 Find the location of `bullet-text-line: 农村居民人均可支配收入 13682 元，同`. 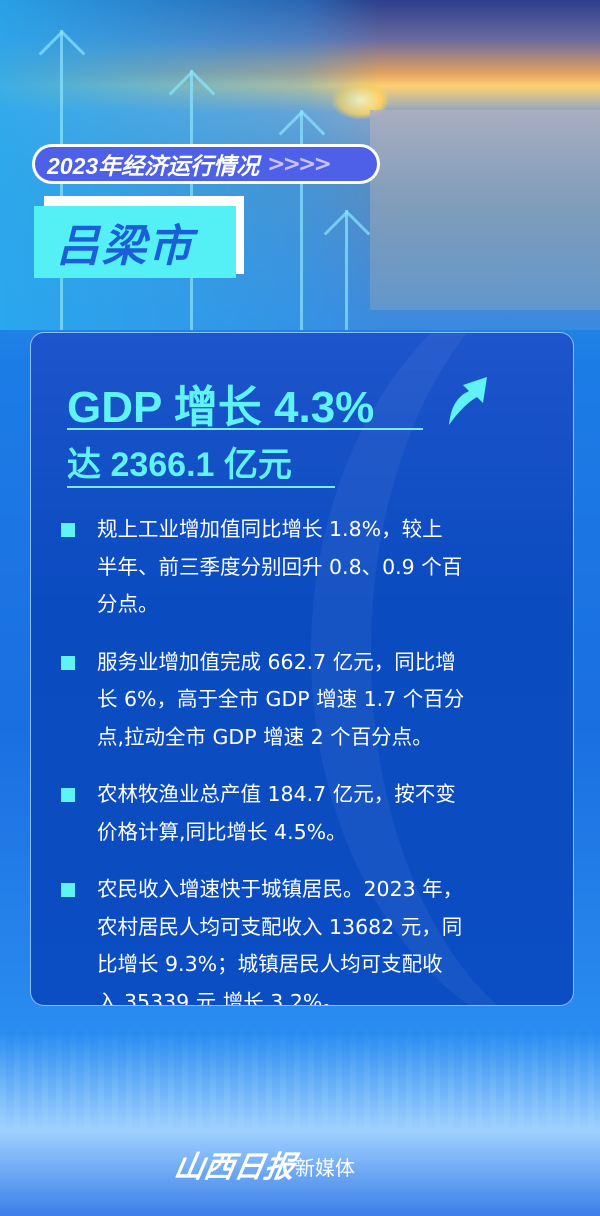

bullet-text-line: 农村居民人均可支配收入 13682 元，同 is located at coordinates (280, 926).